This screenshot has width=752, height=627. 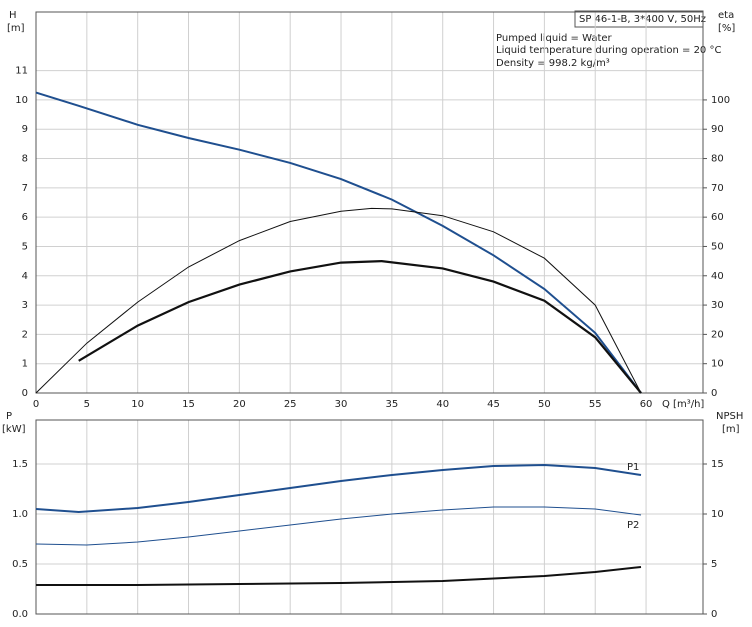 I want to click on y-axis-unit: [kW], so click(x=14, y=429).